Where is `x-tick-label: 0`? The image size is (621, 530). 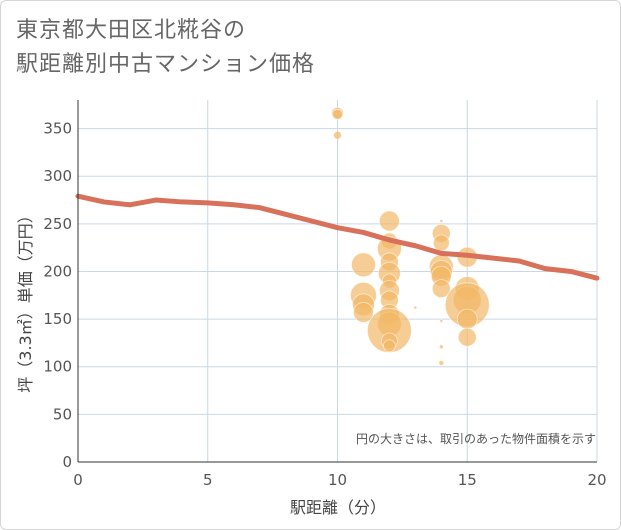 x-tick-label: 0 is located at coordinates (78, 480).